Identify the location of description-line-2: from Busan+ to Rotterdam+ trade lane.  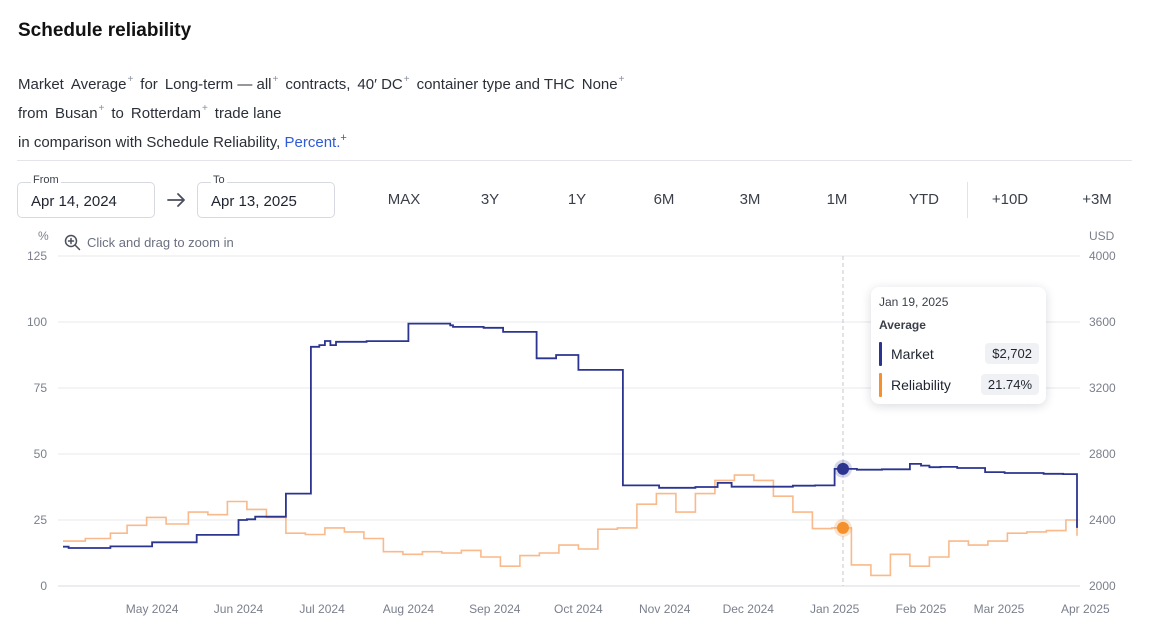
(324, 112).